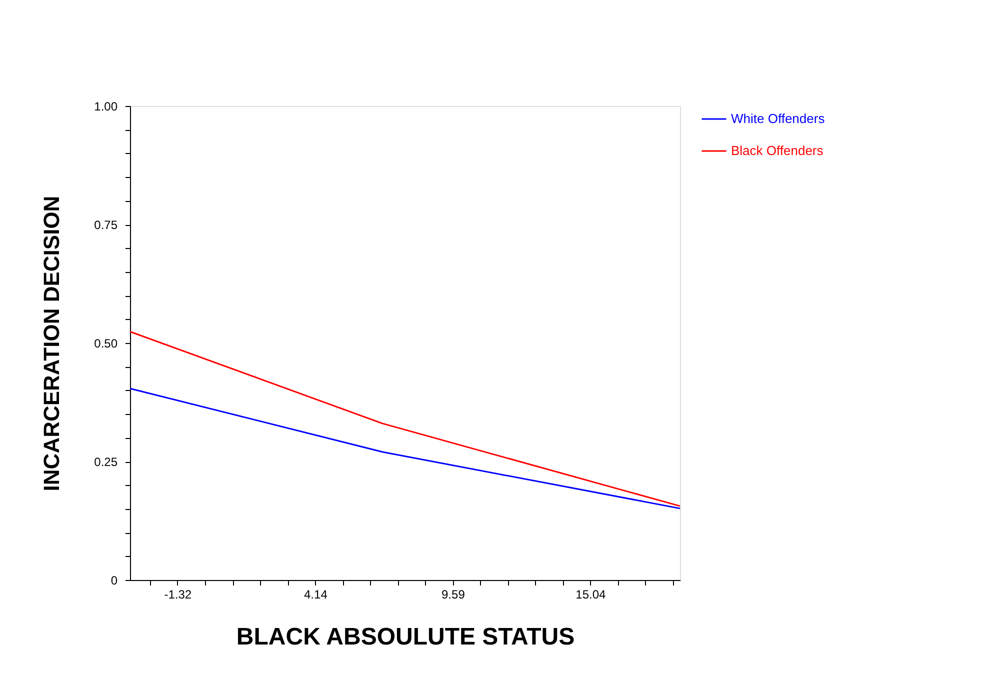 The height and width of the screenshot is (683, 1000). Describe the element at coordinates (778, 118) in the screenshot. I see `legend-label: White Offenders` at that location.